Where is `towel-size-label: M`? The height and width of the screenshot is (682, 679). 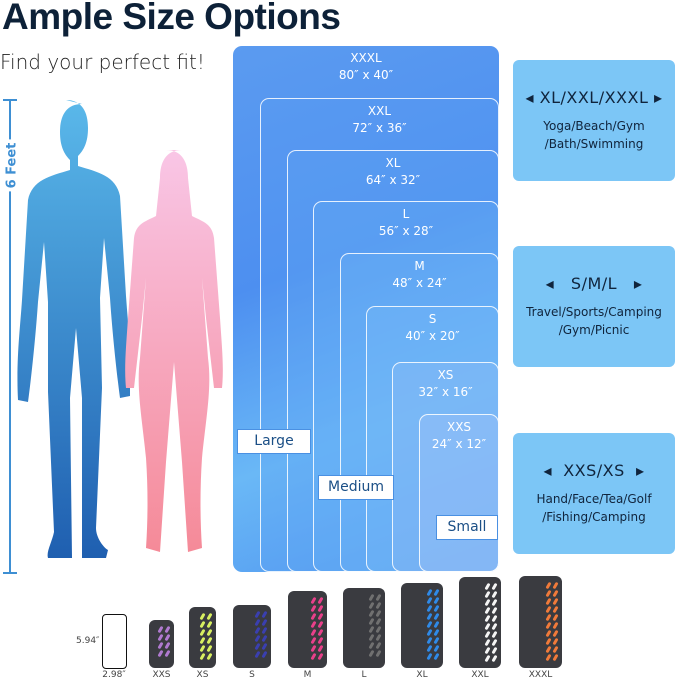 towel-size-label: M is located at coordinates (307, 675).